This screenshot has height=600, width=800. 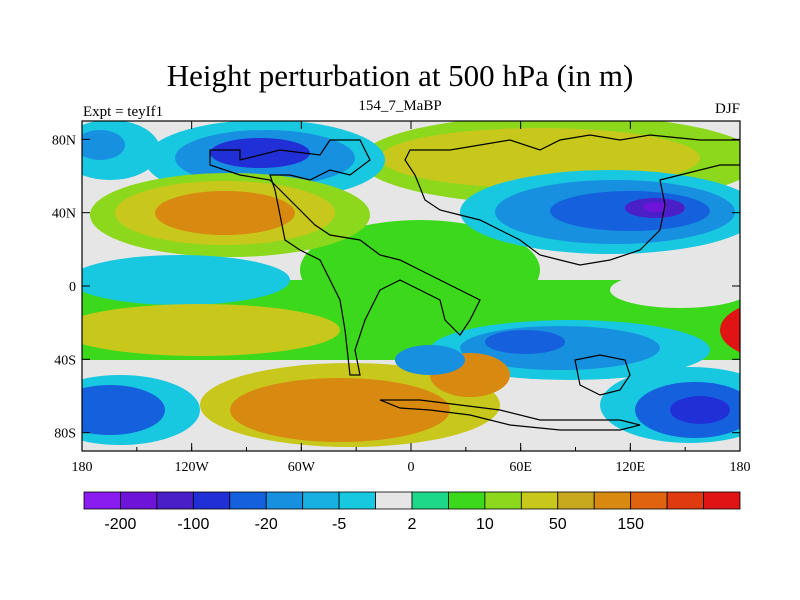 I want to click on field-eq-far-east, so click(x=730, y=330).